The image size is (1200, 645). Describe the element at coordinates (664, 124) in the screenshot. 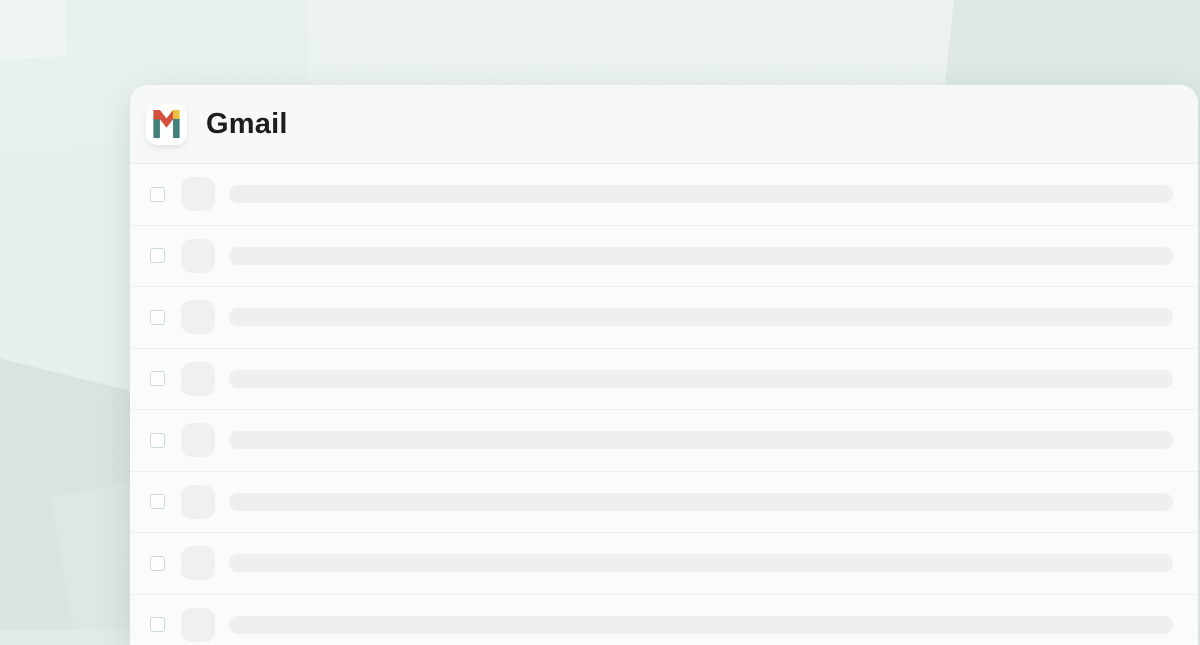

I see `card-header: Gmail` at that location.